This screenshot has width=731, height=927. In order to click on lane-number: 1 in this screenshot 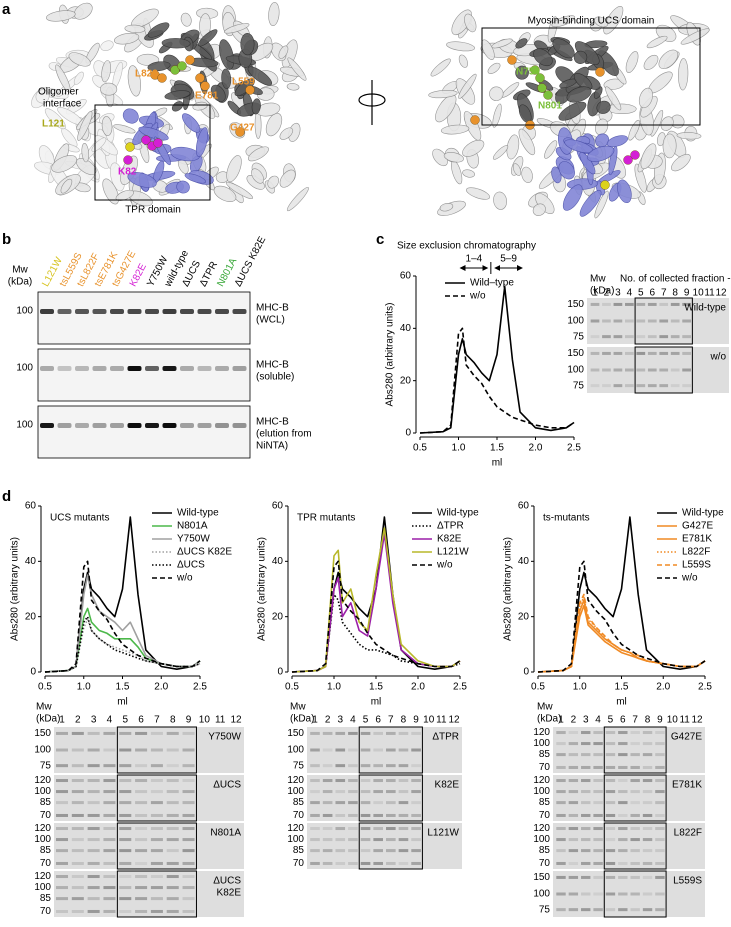, I will do `click(561, 720)`.